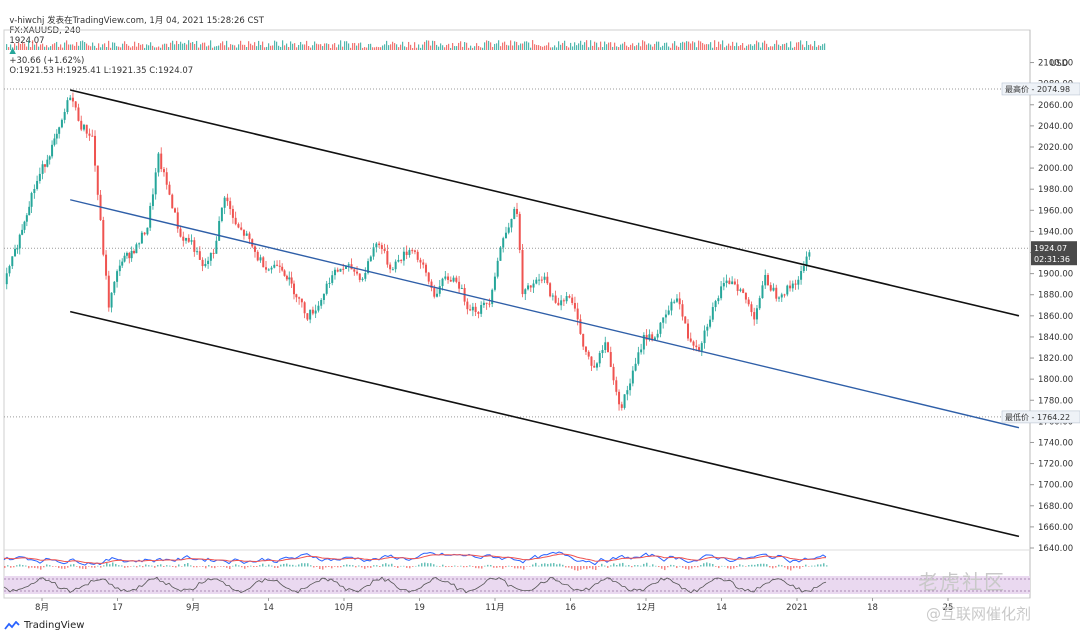  What do you see at coordinates (1037, 417) in the screenshot?
I see `price-tag-label: 最低价 - 1764.22` at bounding box center [1037, 417].